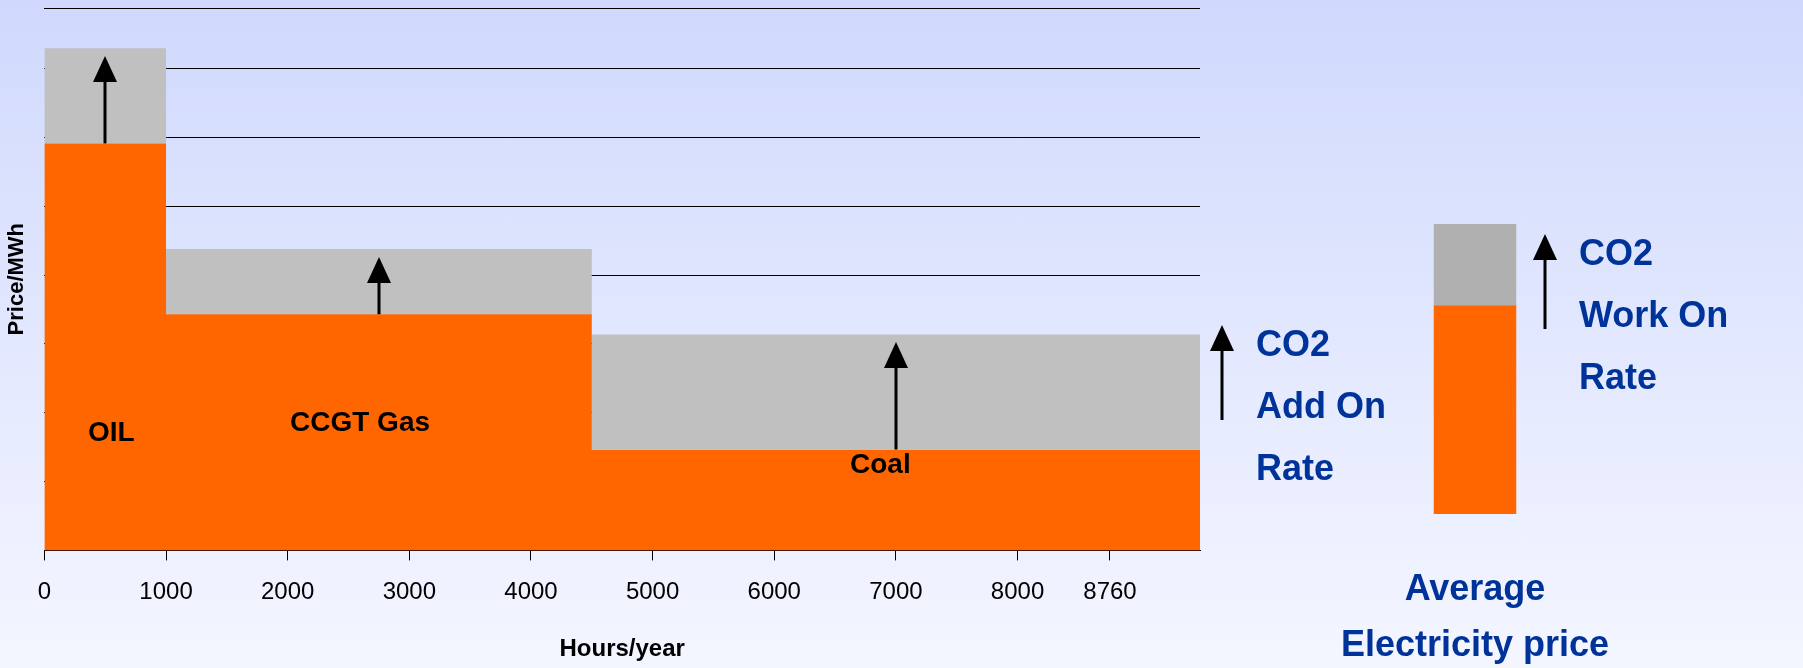  Describe the element at coordinates (1654, 315) in the screenshot. I see `text: CO2 Work On Rate` at that location.